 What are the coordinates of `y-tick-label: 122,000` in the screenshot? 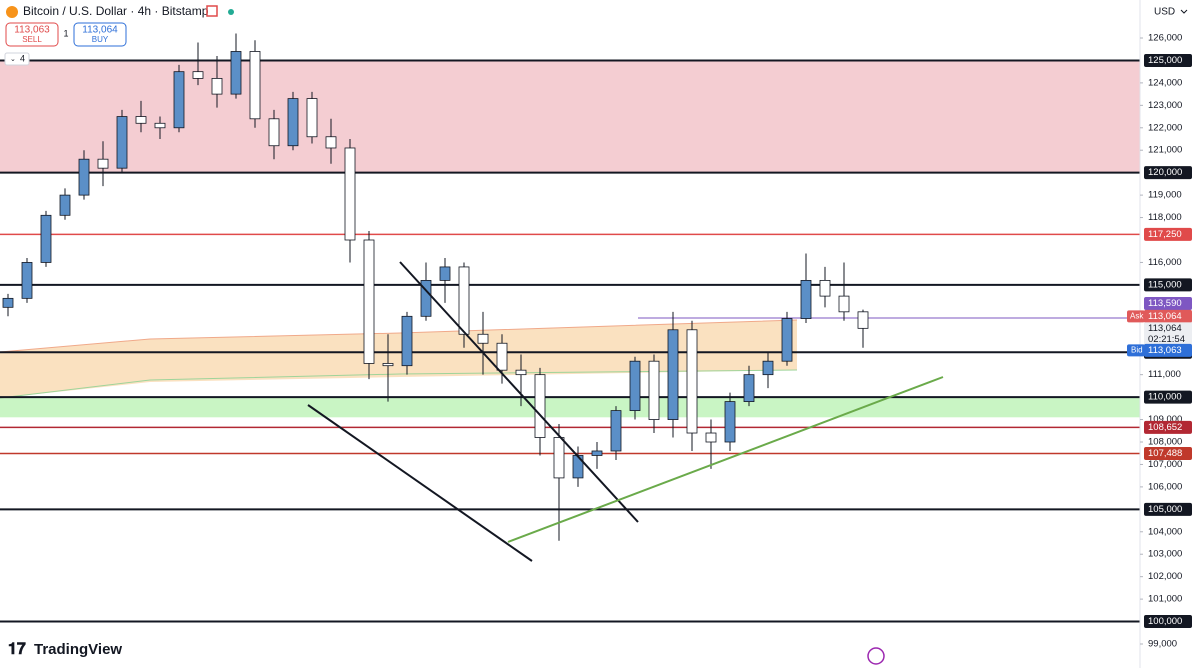 It's located at (1165, 127).